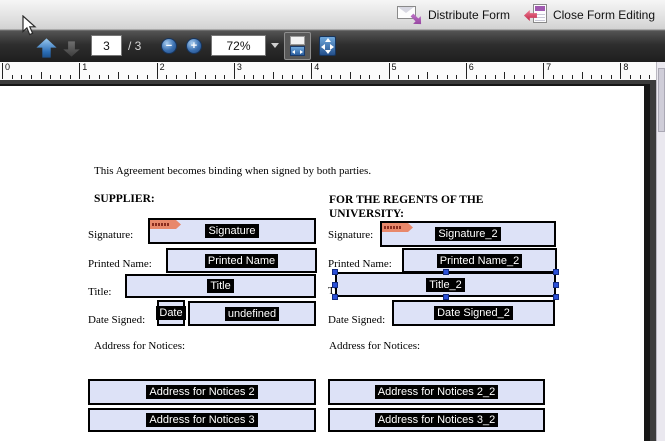  I want to click on field-name-tag: Address for Notices 3, so click(202, 420).